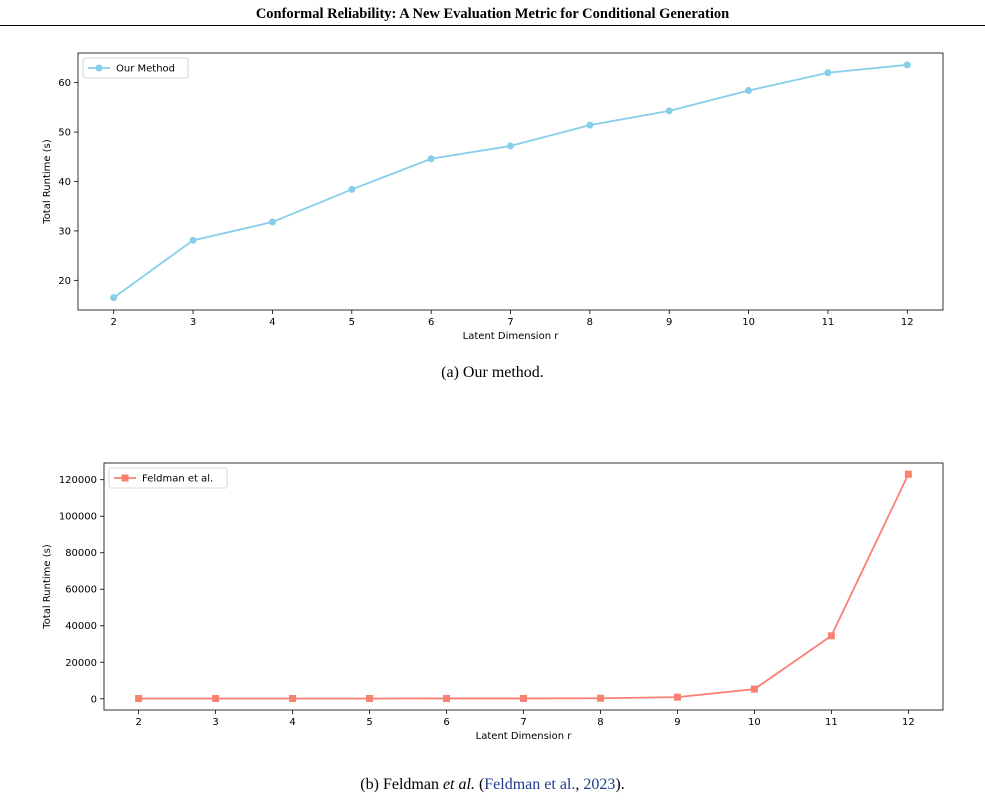  What do you see at coordinates (492, 372) in the screenshot?
I see `caption-a: (a) Our method.` at bounding box center [492, 372].